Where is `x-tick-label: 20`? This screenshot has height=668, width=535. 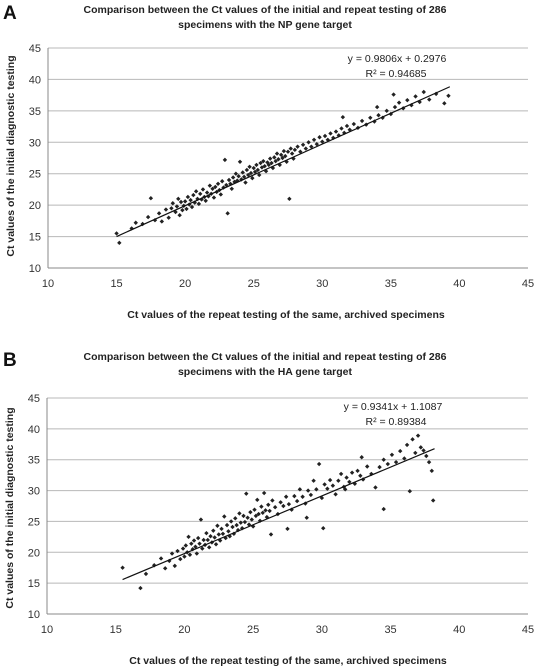
x-tick-label: 20 is located at coordinates (184, 630).